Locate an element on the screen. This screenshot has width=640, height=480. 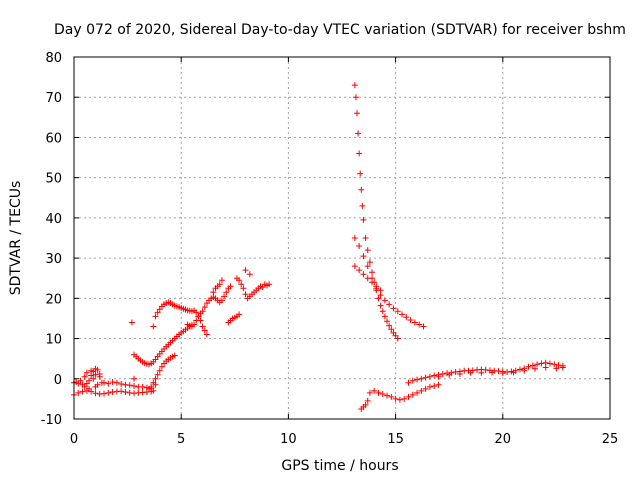
y-tick-label: 50 is located at coordinates (53, 179).